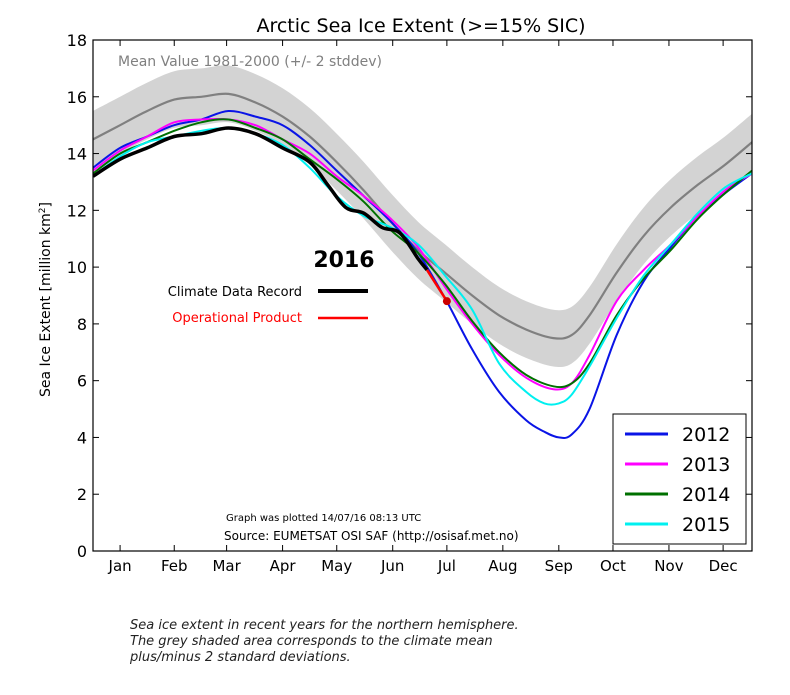  I want to click on legend-label-2014: 2014, so click(706, 495).